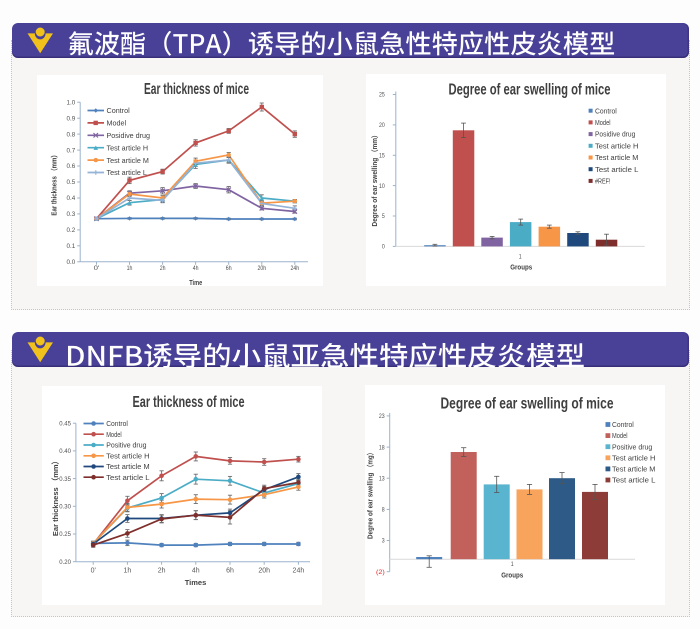  What do you see at coordinates (71, 134) in the screenshot?
I see `svg-text: 0.8` at bounding box center [71, 134].